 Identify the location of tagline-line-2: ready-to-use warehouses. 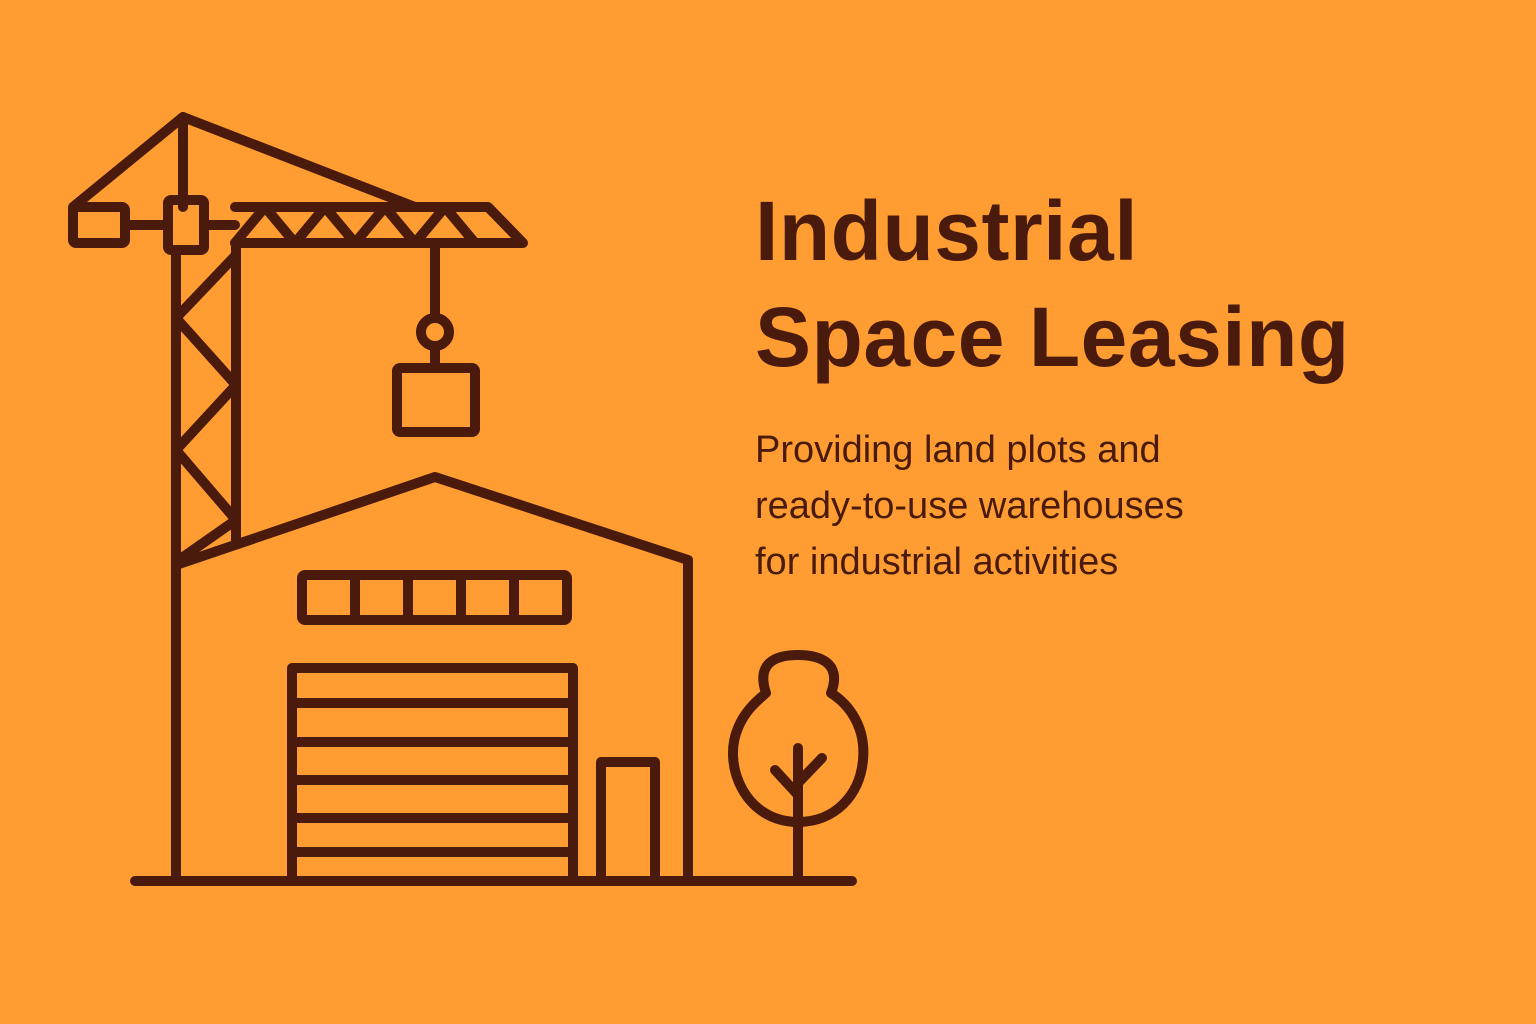
(969, 506).